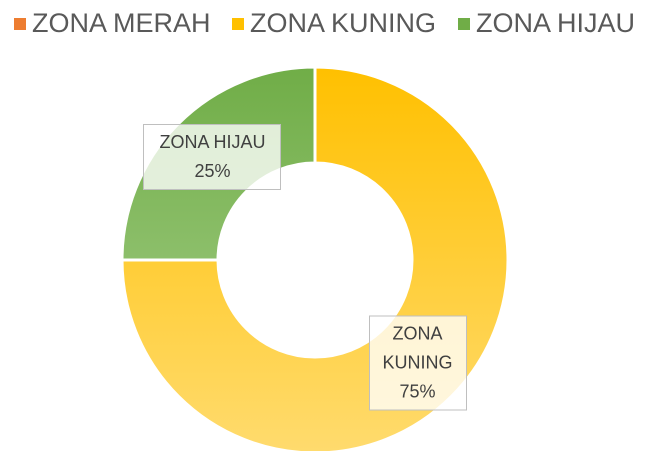 Image resolution: width=655 pixels, height=451 pixels. What do you see at coordinates (212, 171) in the screenshot?
I see `data-label-value: 25%` at bounding box center [212, 171].